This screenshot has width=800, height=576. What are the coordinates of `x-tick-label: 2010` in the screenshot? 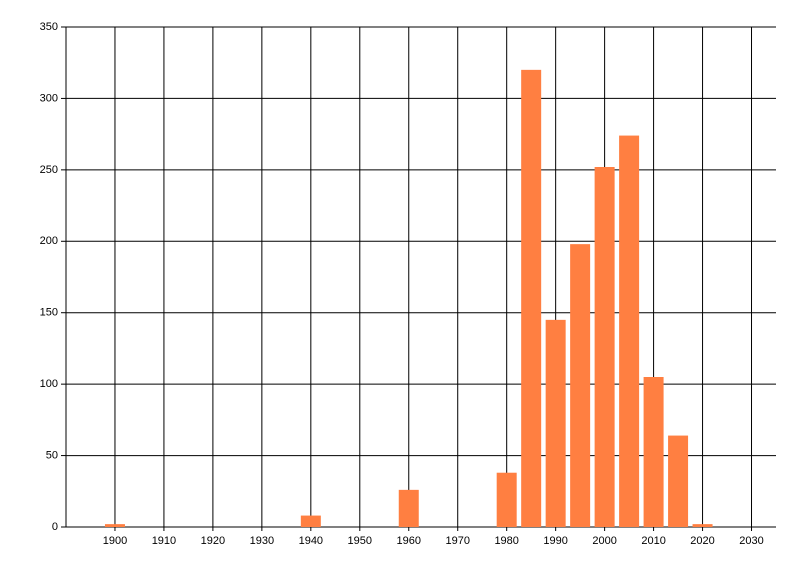 It's located at (653, 541).